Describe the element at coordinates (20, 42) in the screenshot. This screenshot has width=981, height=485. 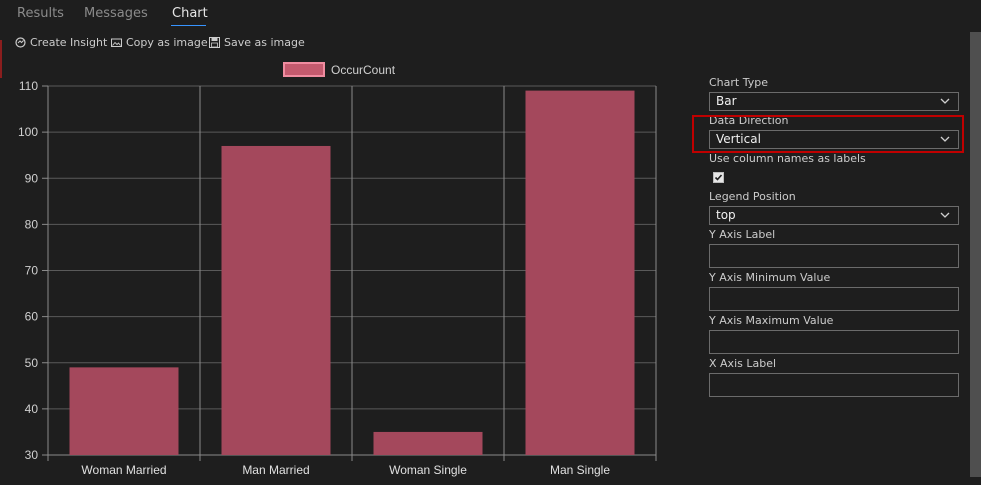
I see `insight-icon` at that location.